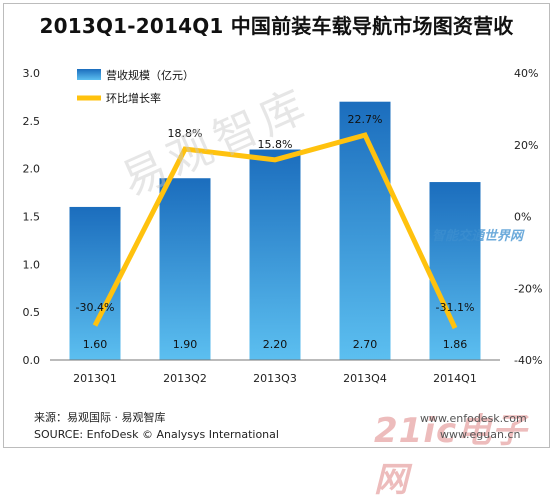  Describe the element at coordinates (185, 378) in the screenshot. I see `x-tick-label: 2013Q2` at that location.